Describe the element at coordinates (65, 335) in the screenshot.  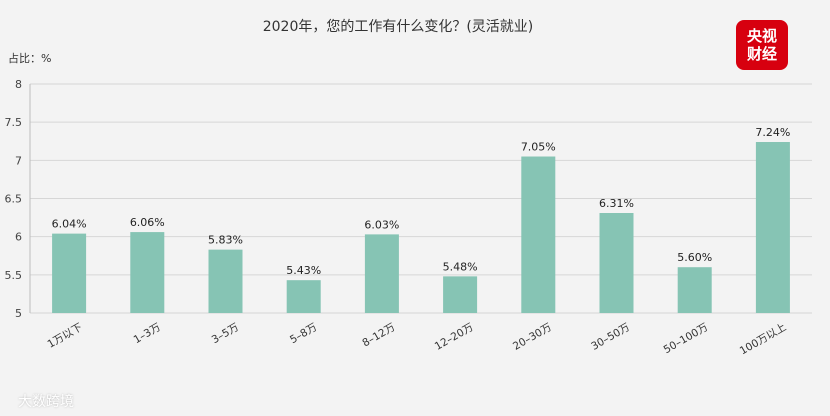
I see `x-category-label: 1万以下` at that location.